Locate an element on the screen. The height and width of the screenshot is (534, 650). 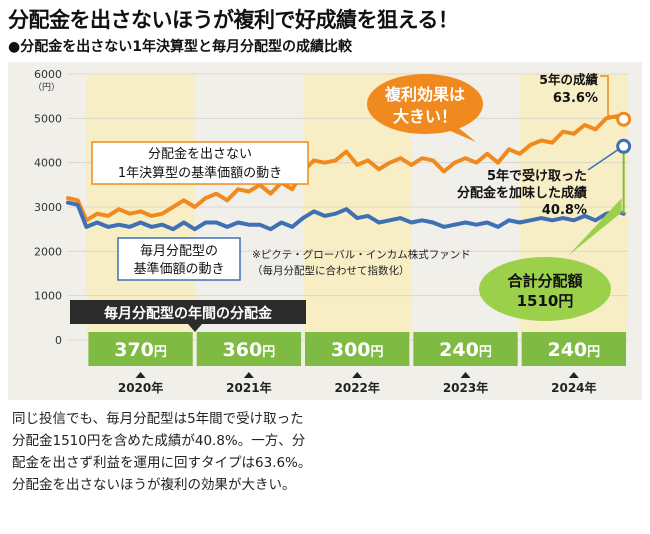
total-distribution-bubble is located at coordinates (545, 289).